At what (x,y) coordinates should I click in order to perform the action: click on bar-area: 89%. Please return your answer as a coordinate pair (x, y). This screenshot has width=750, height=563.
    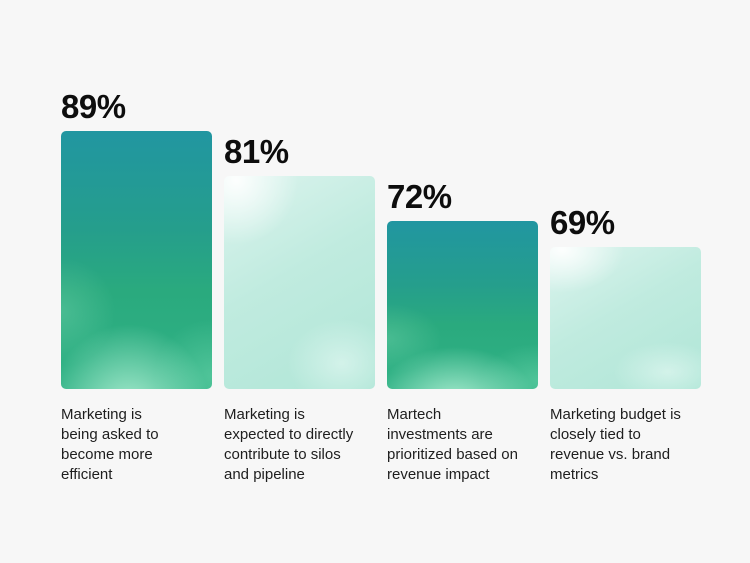
    Looking at the image, I should click on (136, 194).